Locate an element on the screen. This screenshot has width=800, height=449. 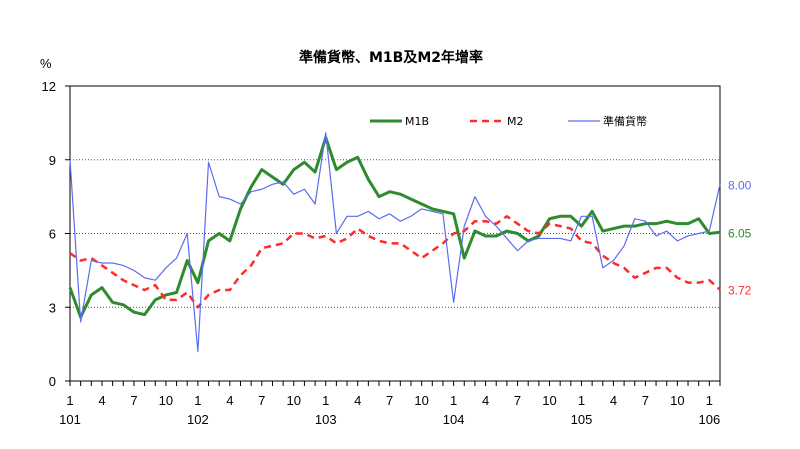
y-axis-unit-label: % is located at coordinates (46, 63).